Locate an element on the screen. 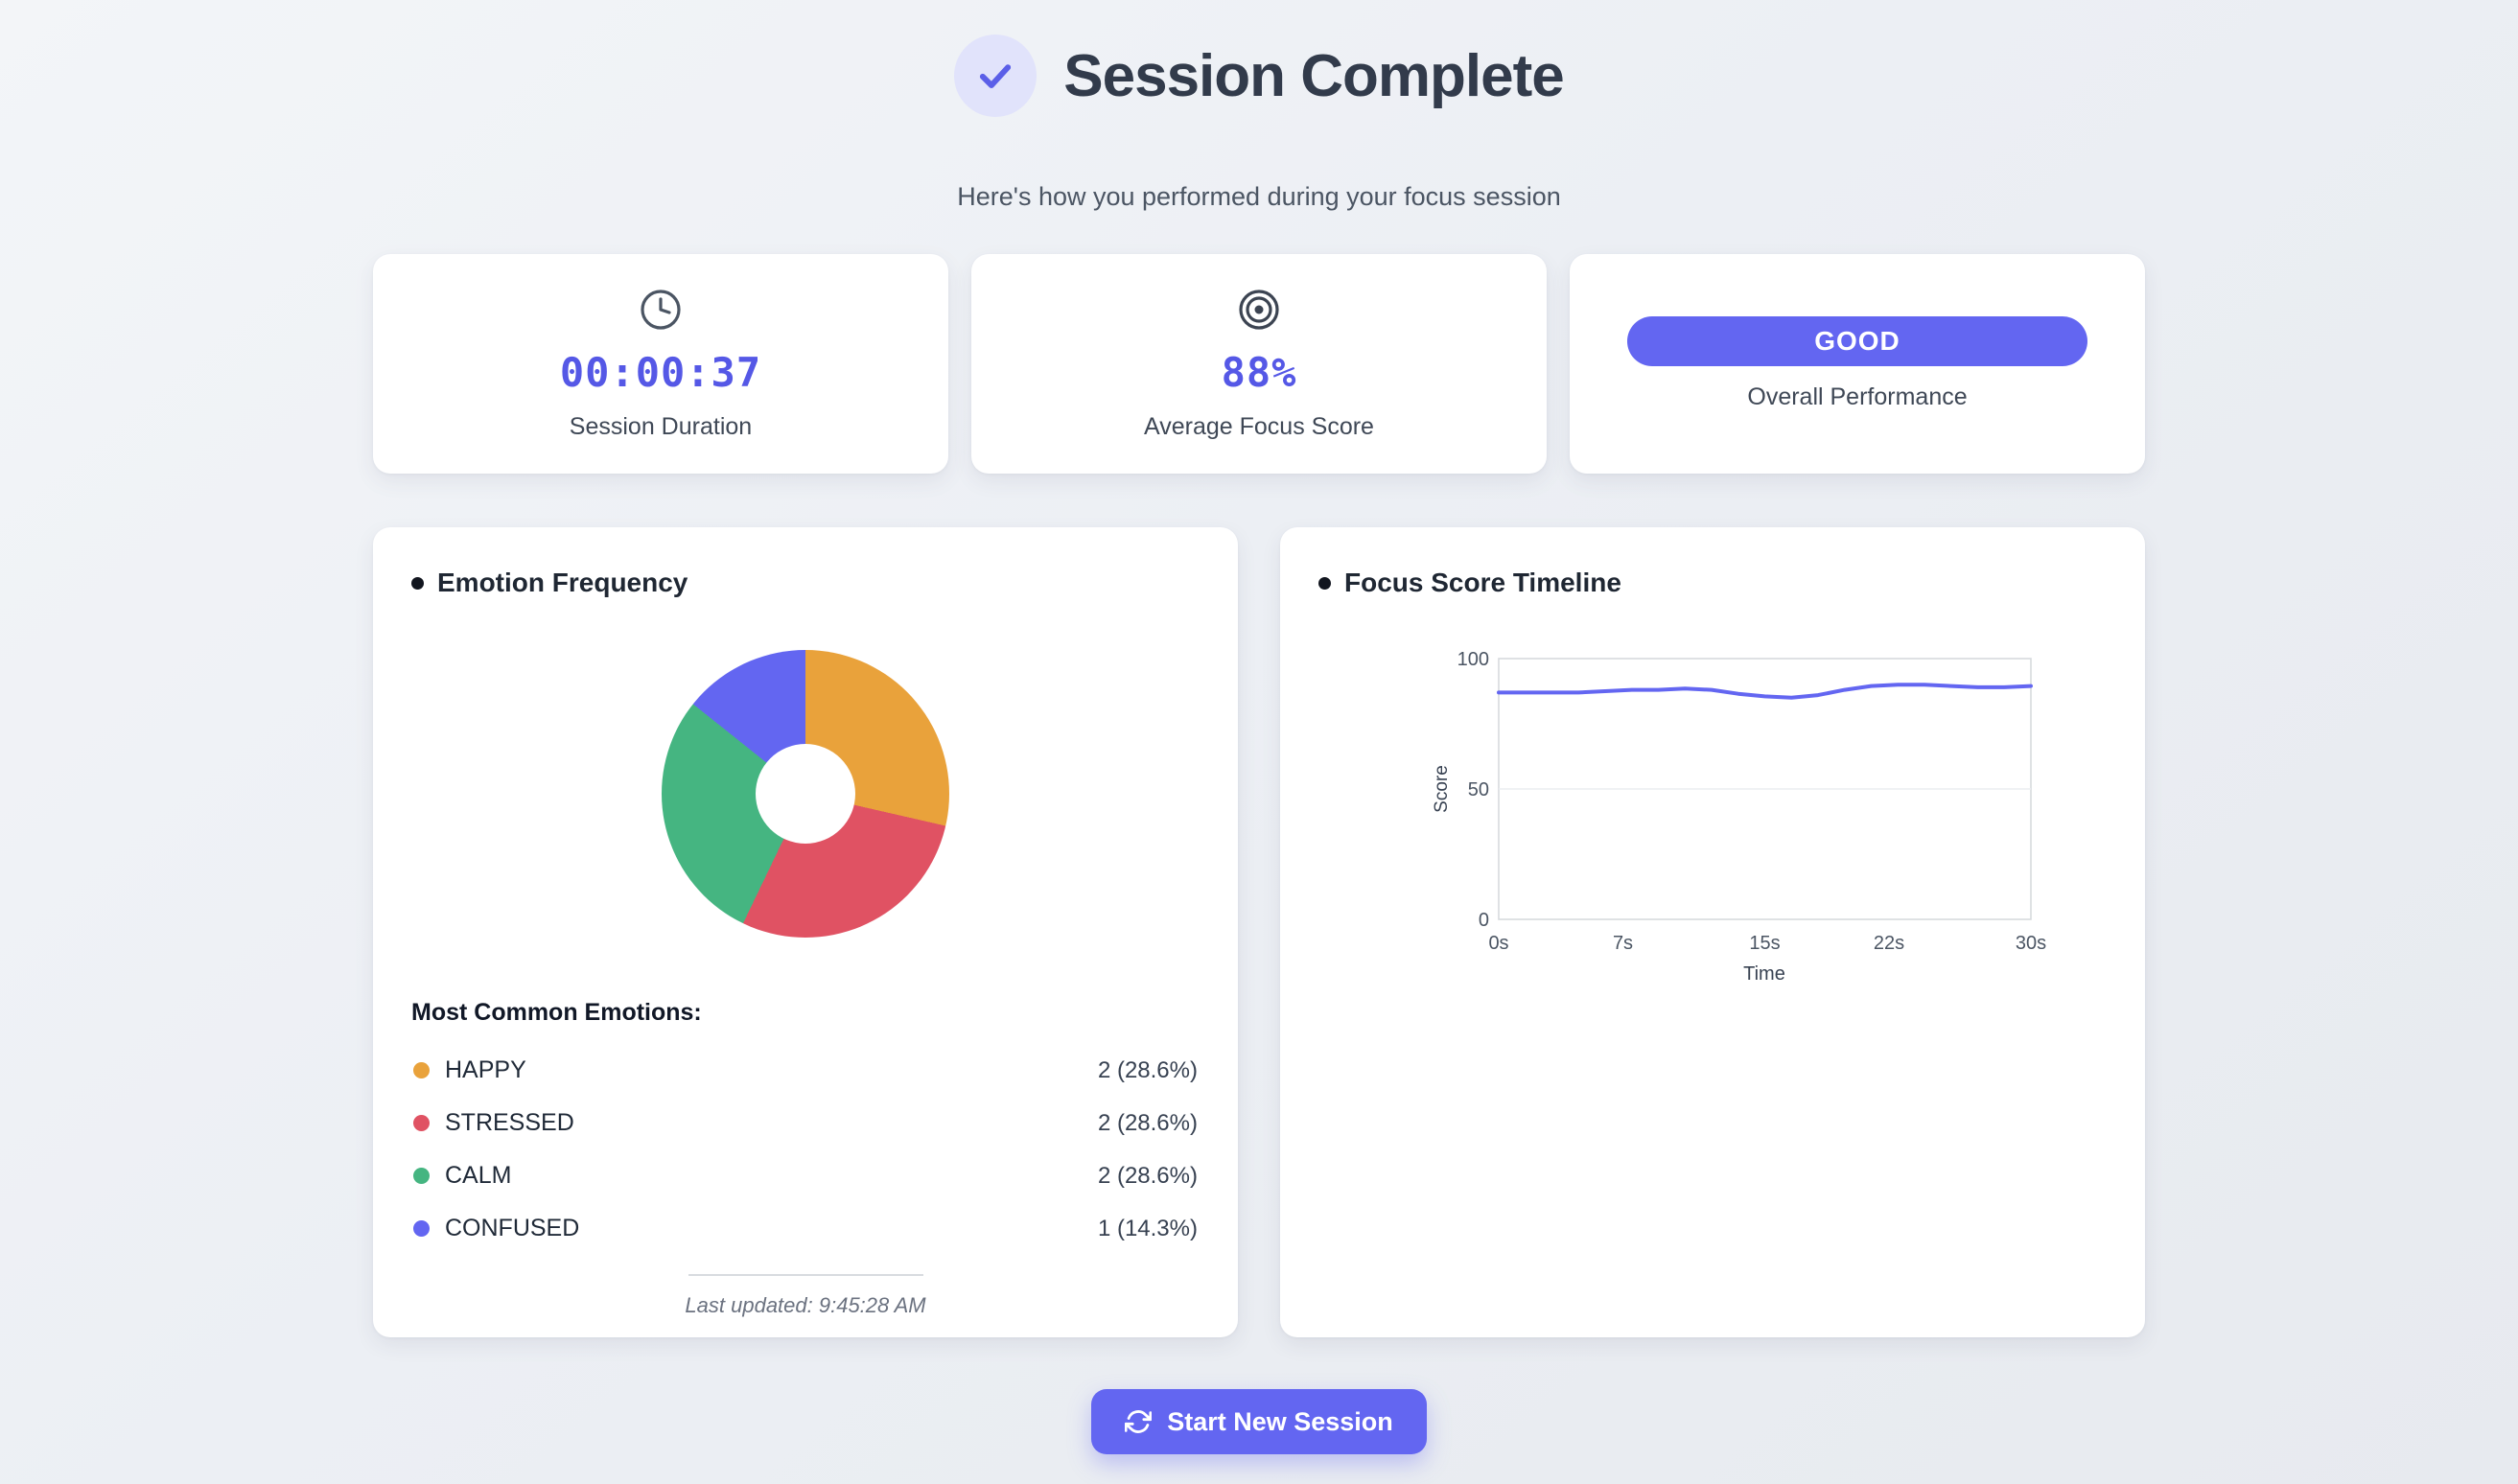 The width and height of the screenshot is (2518, 1484). legend-row-calm: CALM 2 (28.6%) is located at coordinates (805, 1176).